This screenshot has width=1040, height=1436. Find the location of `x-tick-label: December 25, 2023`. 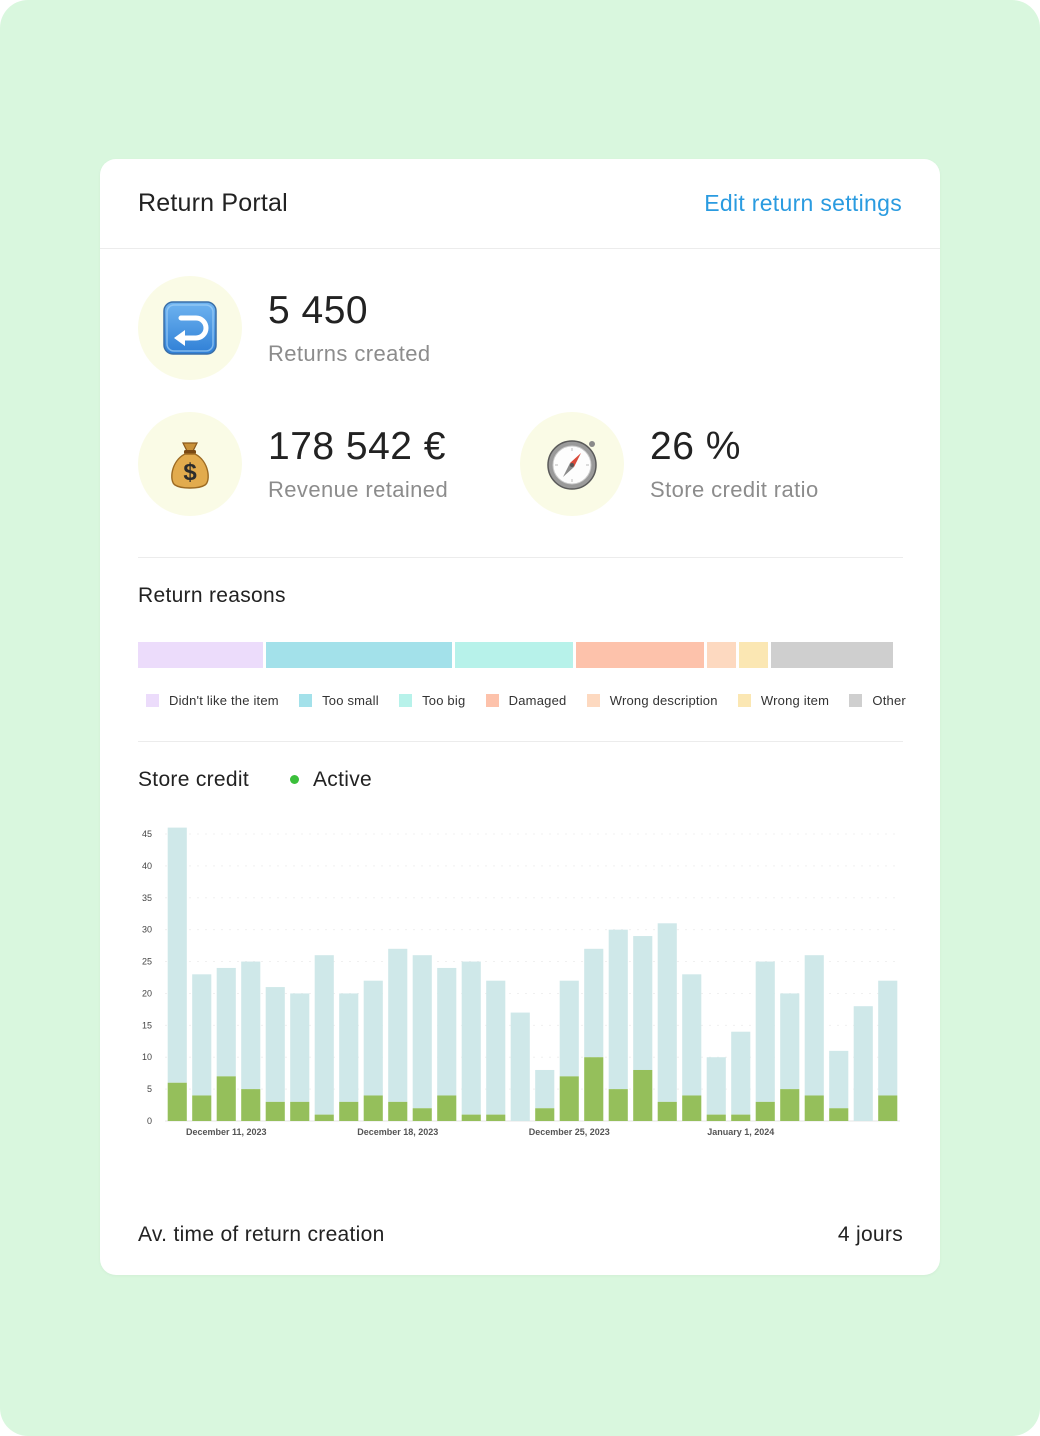

x-tick-label: December 25, 2023 is located at coordinates (569, 1132).